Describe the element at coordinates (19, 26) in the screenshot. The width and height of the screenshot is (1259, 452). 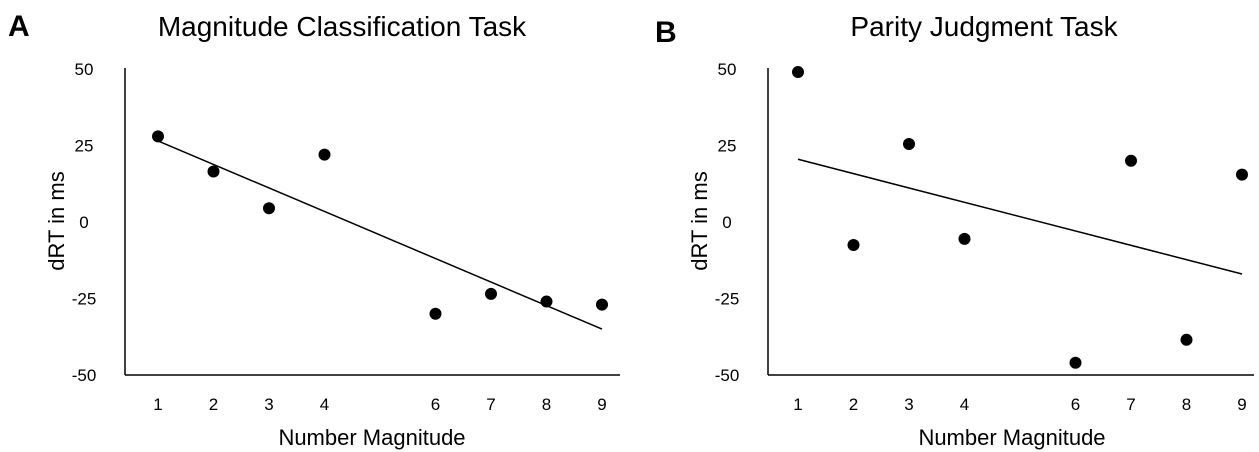
I see `panel-letter: A` at that location.